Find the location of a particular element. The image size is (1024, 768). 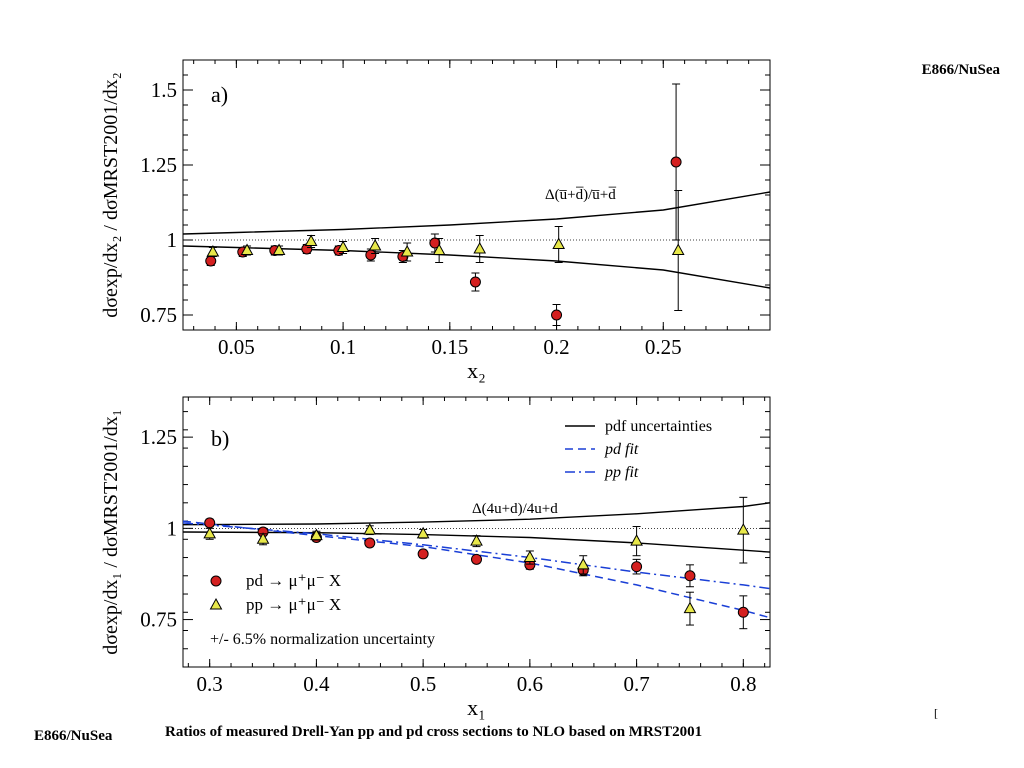

x-tick-label: 0.2 is located at coordinates (556, 347).